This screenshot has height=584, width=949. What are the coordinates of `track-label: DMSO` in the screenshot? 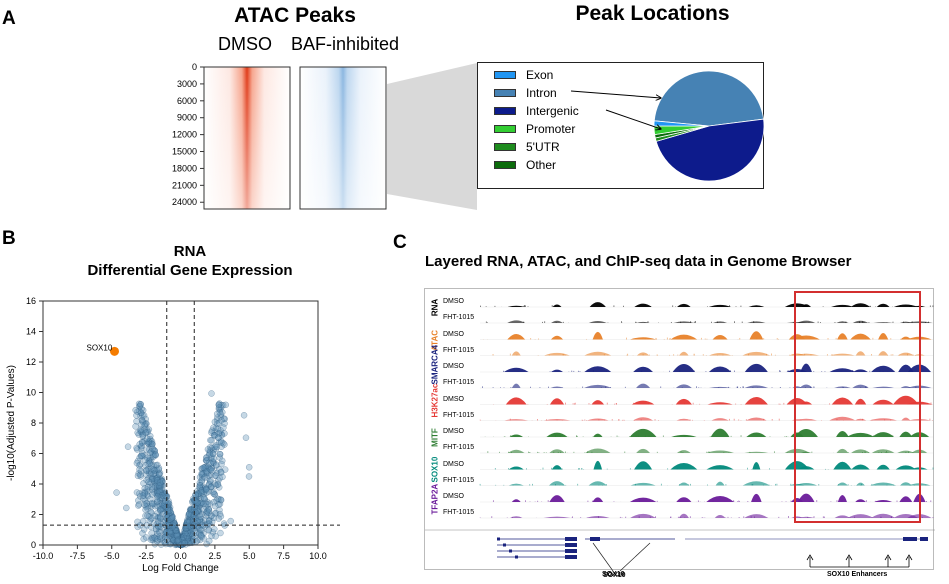 It's located at (453, 496).